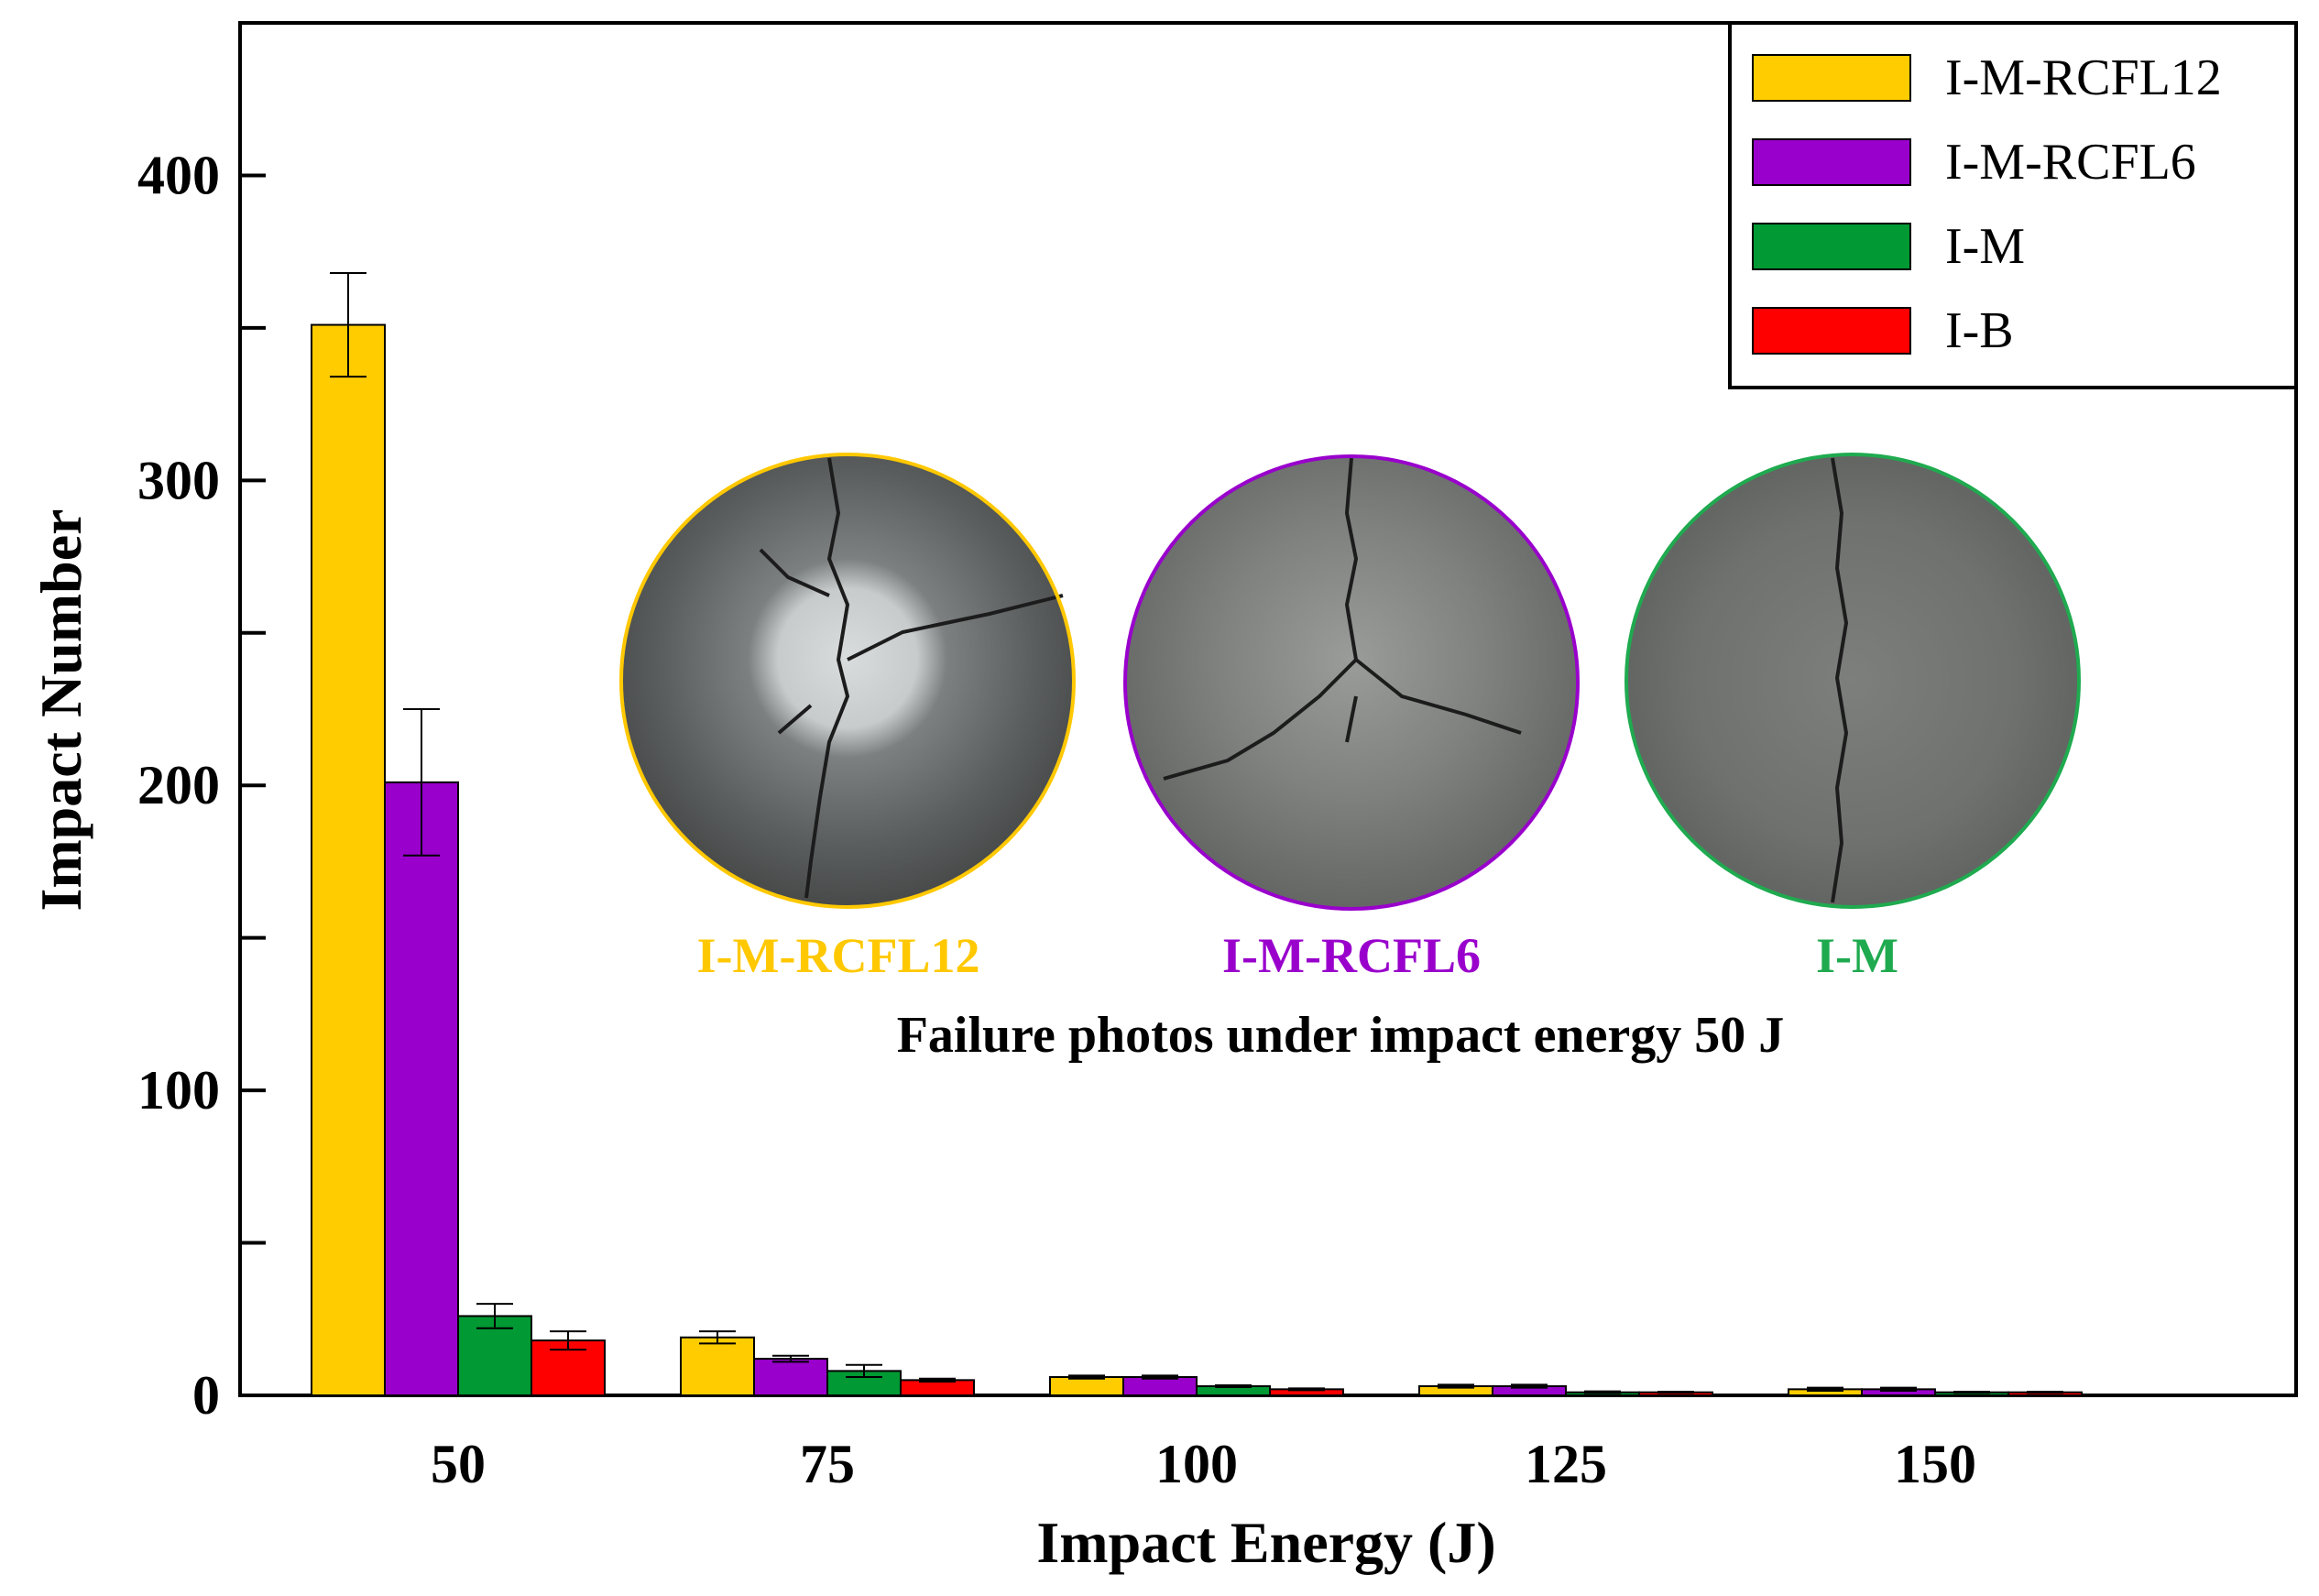  Describe the element at coordinates (1566, 1464) in the screenshot. I see `x-tick-label-125: 125` at that location.